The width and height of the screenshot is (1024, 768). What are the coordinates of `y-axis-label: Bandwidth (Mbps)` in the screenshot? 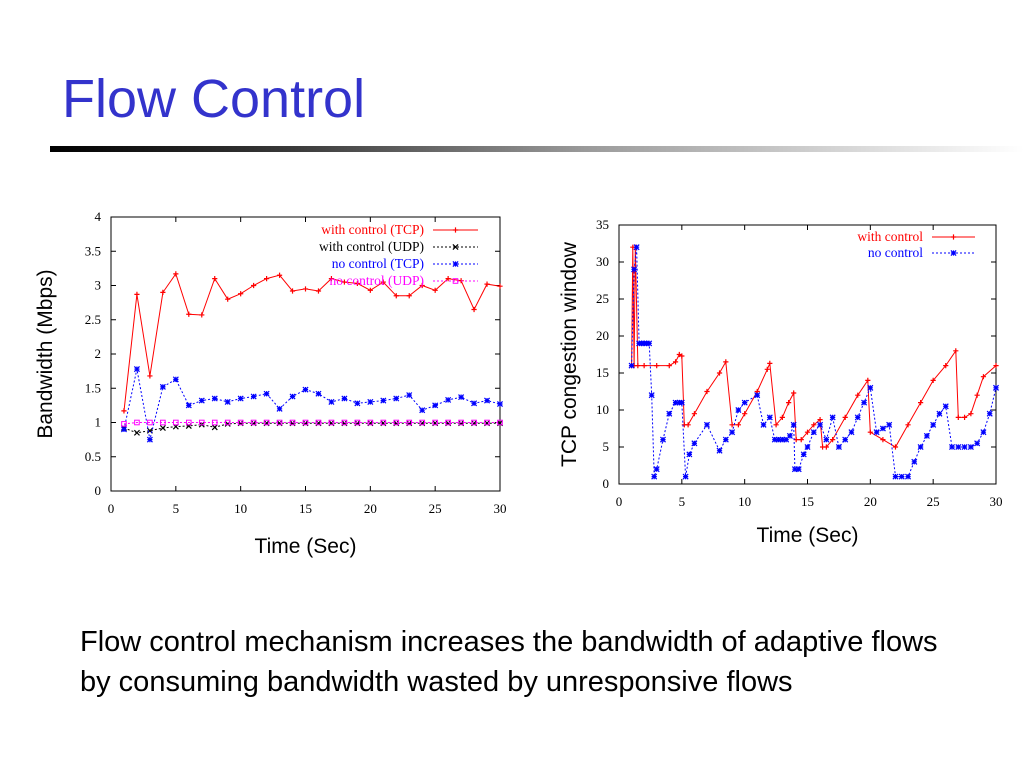 It's located at (45, 353).